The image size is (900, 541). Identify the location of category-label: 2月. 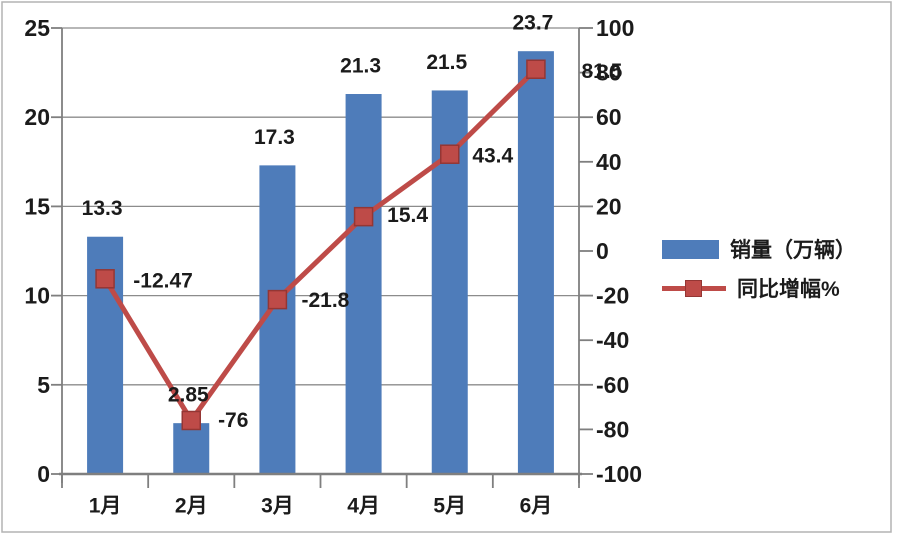
(191, 506).